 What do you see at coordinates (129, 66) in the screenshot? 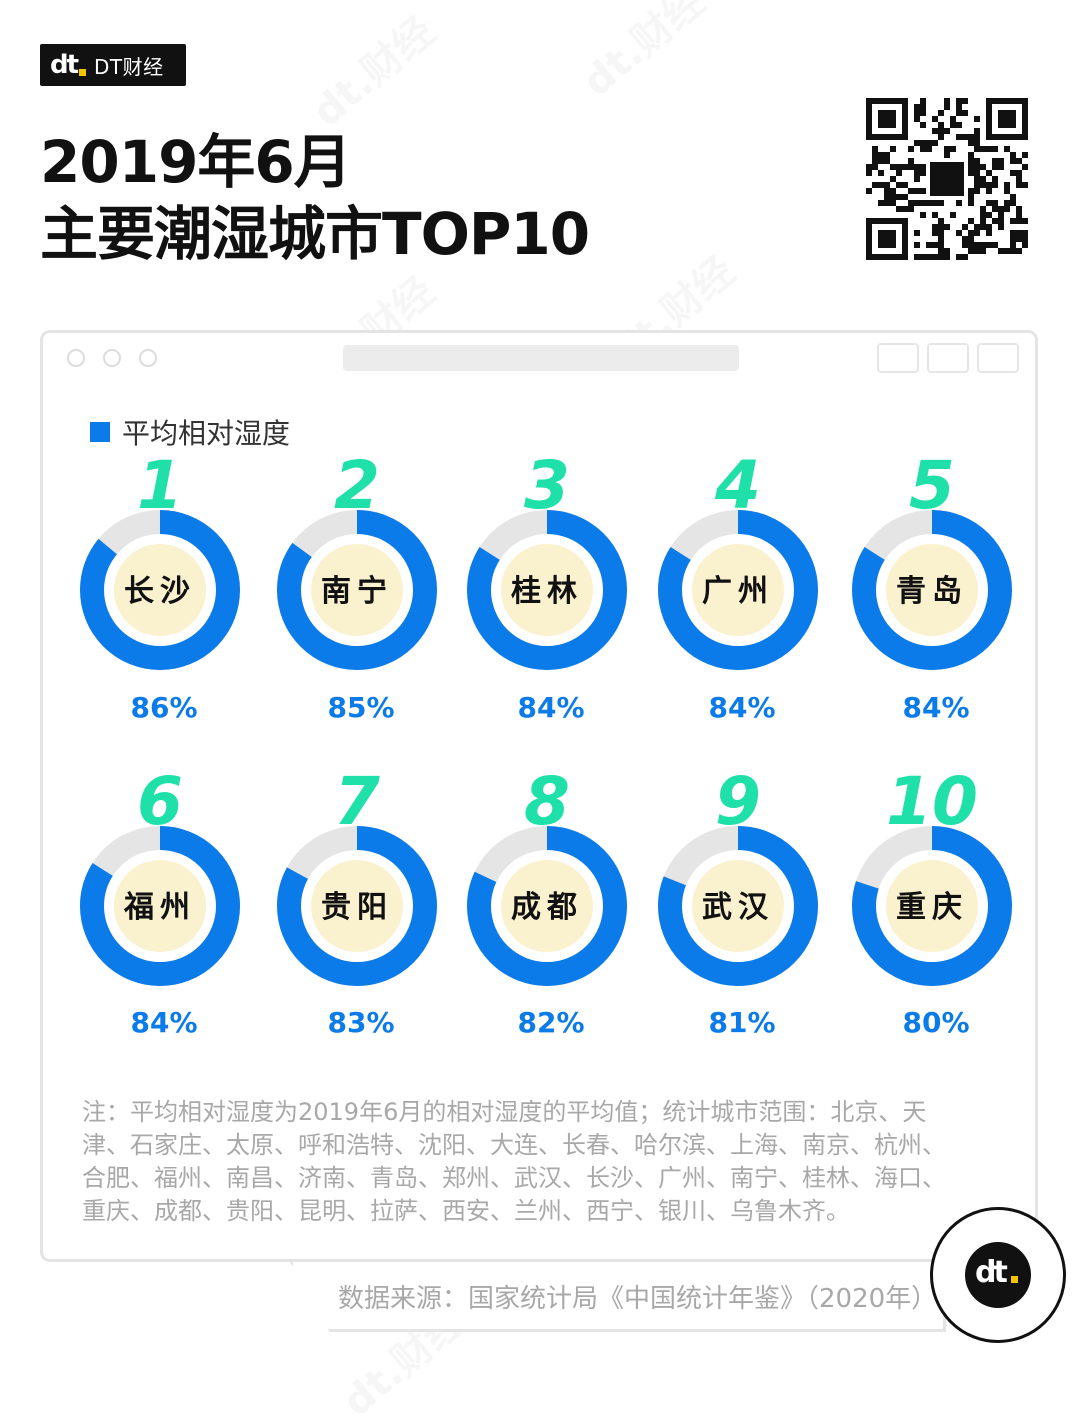
I see `brand-name: DT财经` at bounding box center [129, 66].